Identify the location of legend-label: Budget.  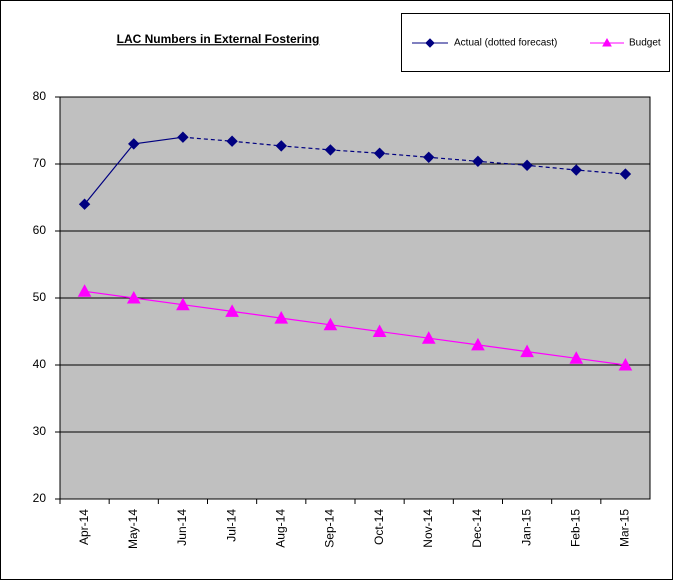
(645, 43).